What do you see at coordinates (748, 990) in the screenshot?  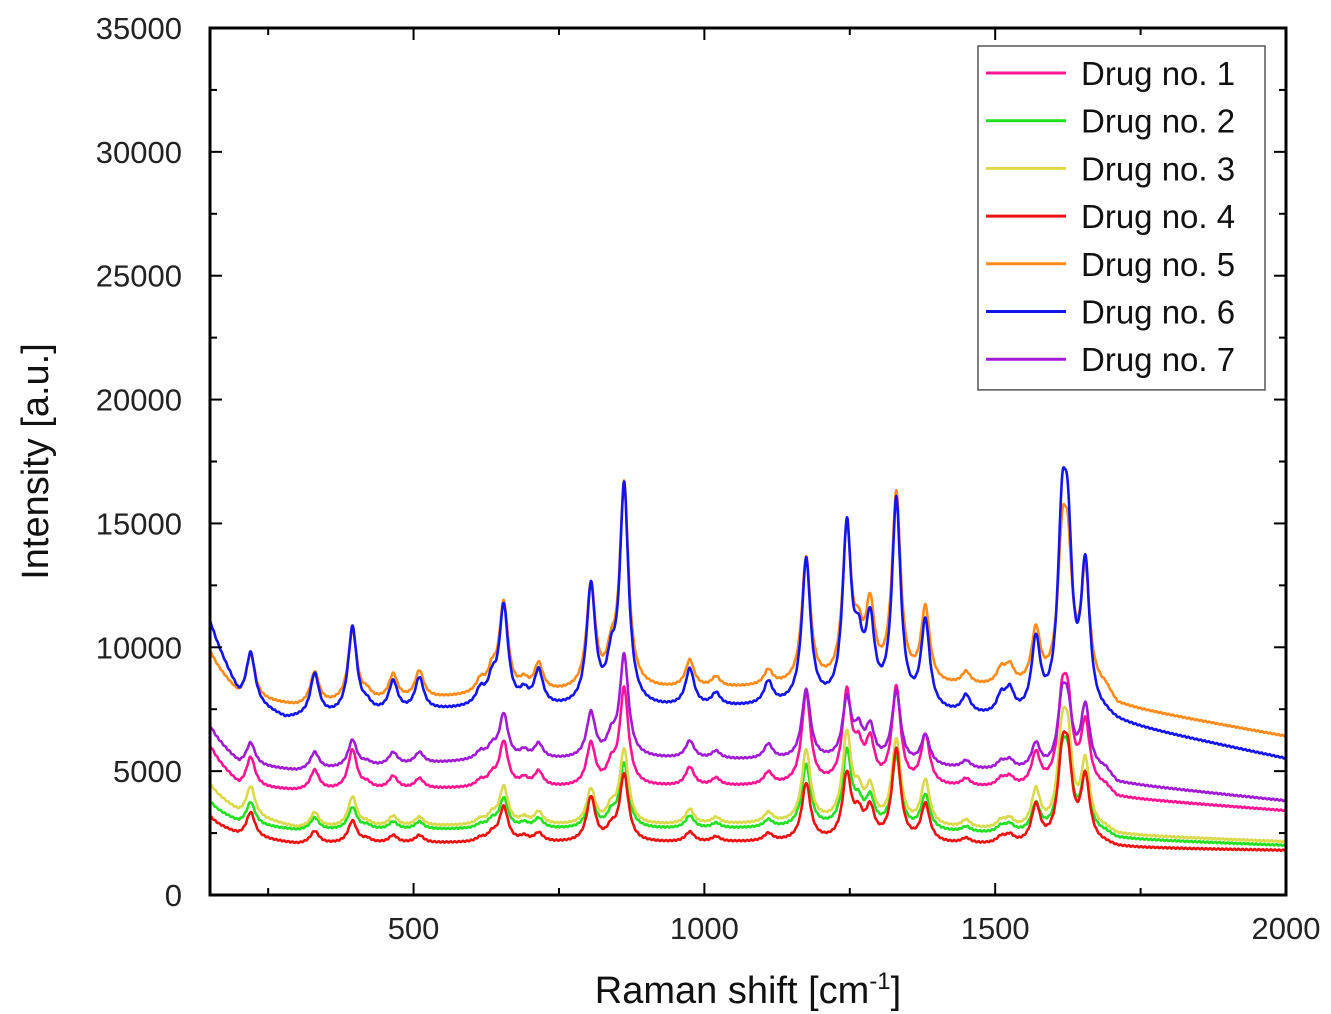 I see `x-axis-title: Raman shift [cm-1]` at bounding box center [748, 990].